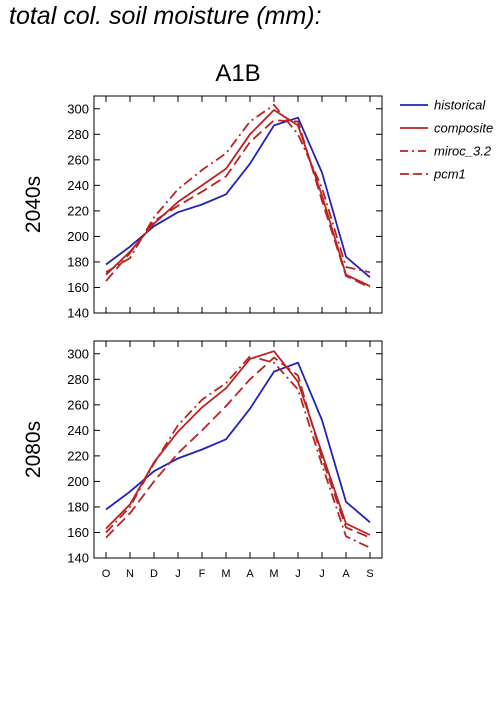 This screenshot has width=501, height=709. I want to click on x-tick-label: O, so click(106, 574).